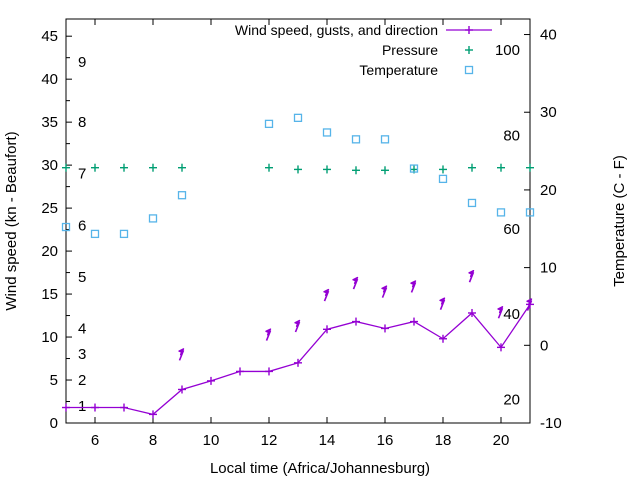 This screenshot has width=640, height=480. What do you see at coordinates (11, 220) in the screenshot?
I see `y-axis-title: Wind speed (kn - Beaufort)` at bounding box center [11, 220].